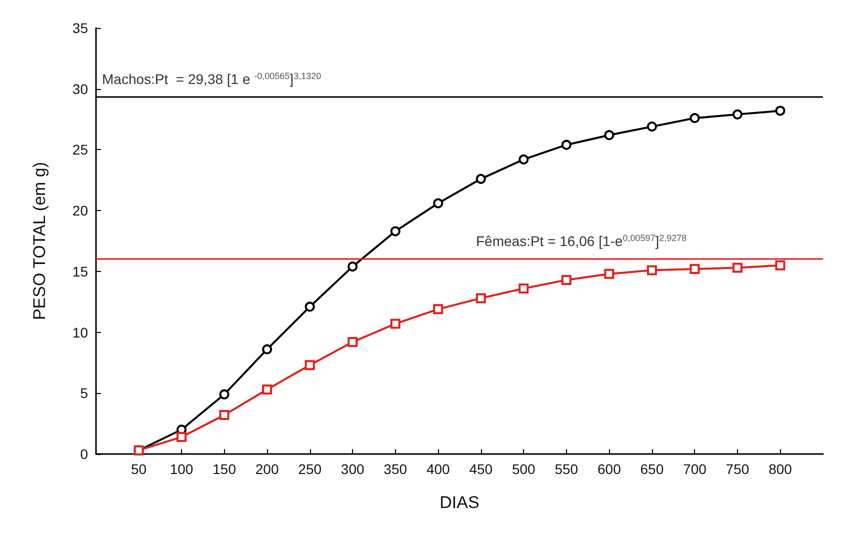  I want to click on y-tick-label: 30, so click(80, 88).